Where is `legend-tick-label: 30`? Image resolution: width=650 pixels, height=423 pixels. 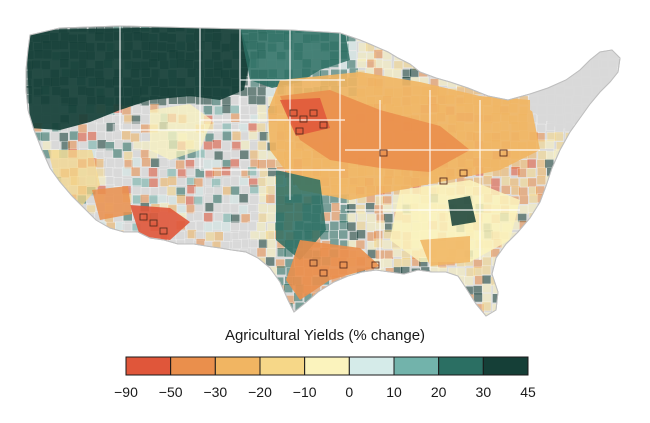
legend-tick-label: 30 is located at coordinates (483, 392).